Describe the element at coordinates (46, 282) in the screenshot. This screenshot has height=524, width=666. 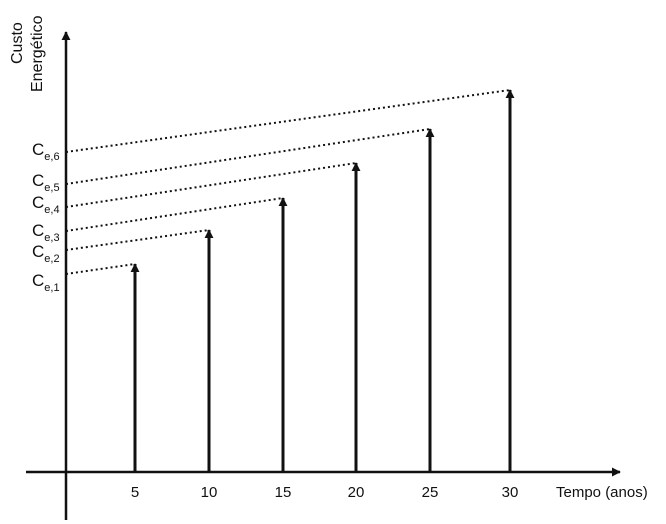
I see `cost-label-e1: Ce,1` at that location.